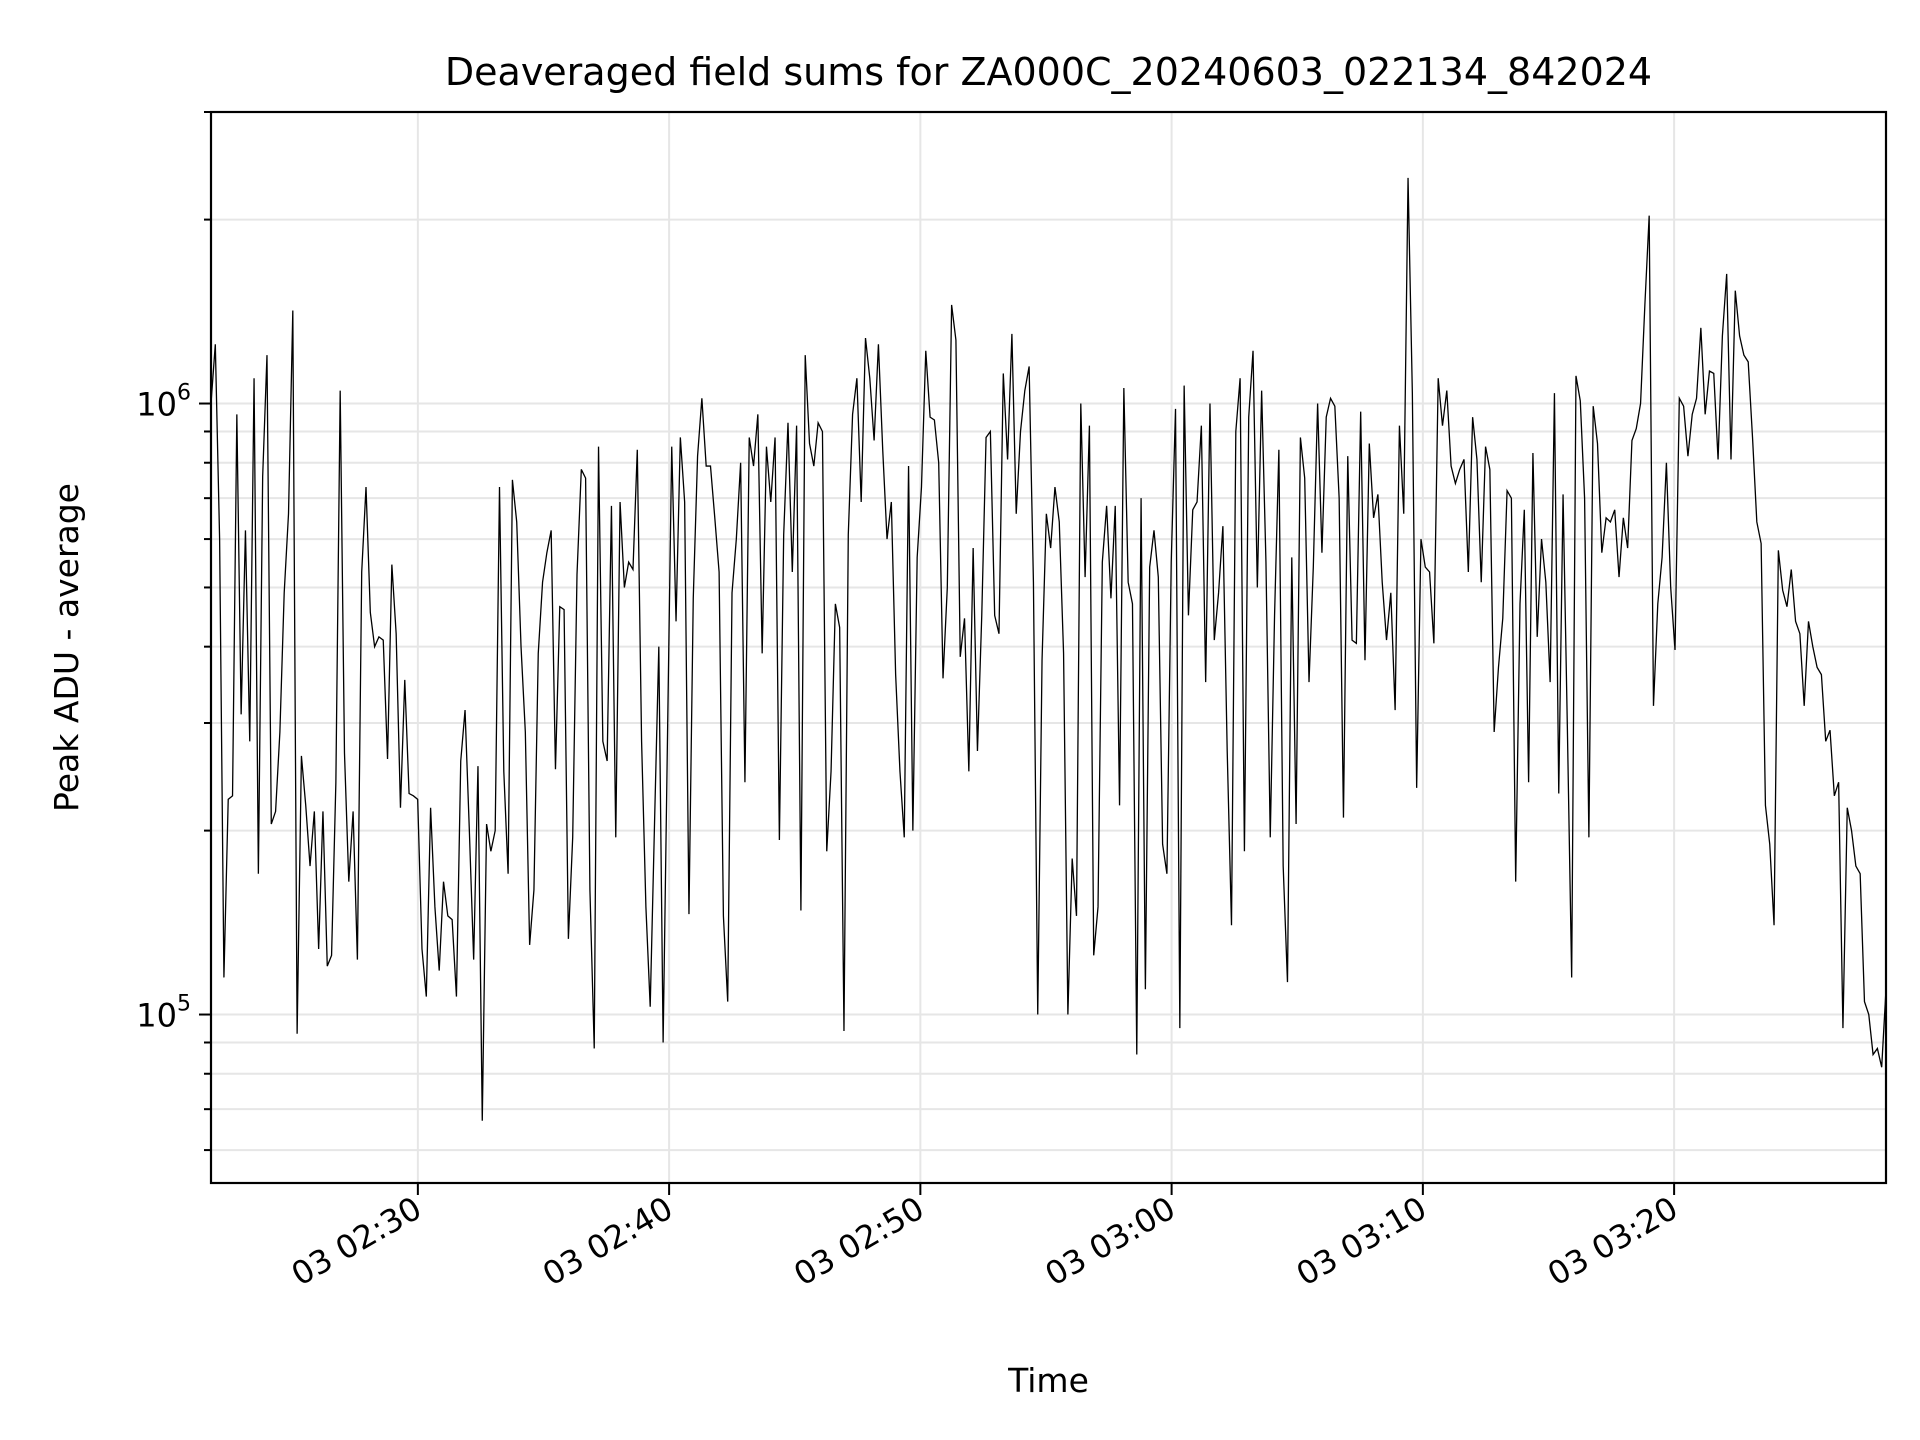 Image resolution: width=1920 pixels, height=1440 pixels. I want to click on y-axis-label: Peak ADU - average, so click(66, 647).